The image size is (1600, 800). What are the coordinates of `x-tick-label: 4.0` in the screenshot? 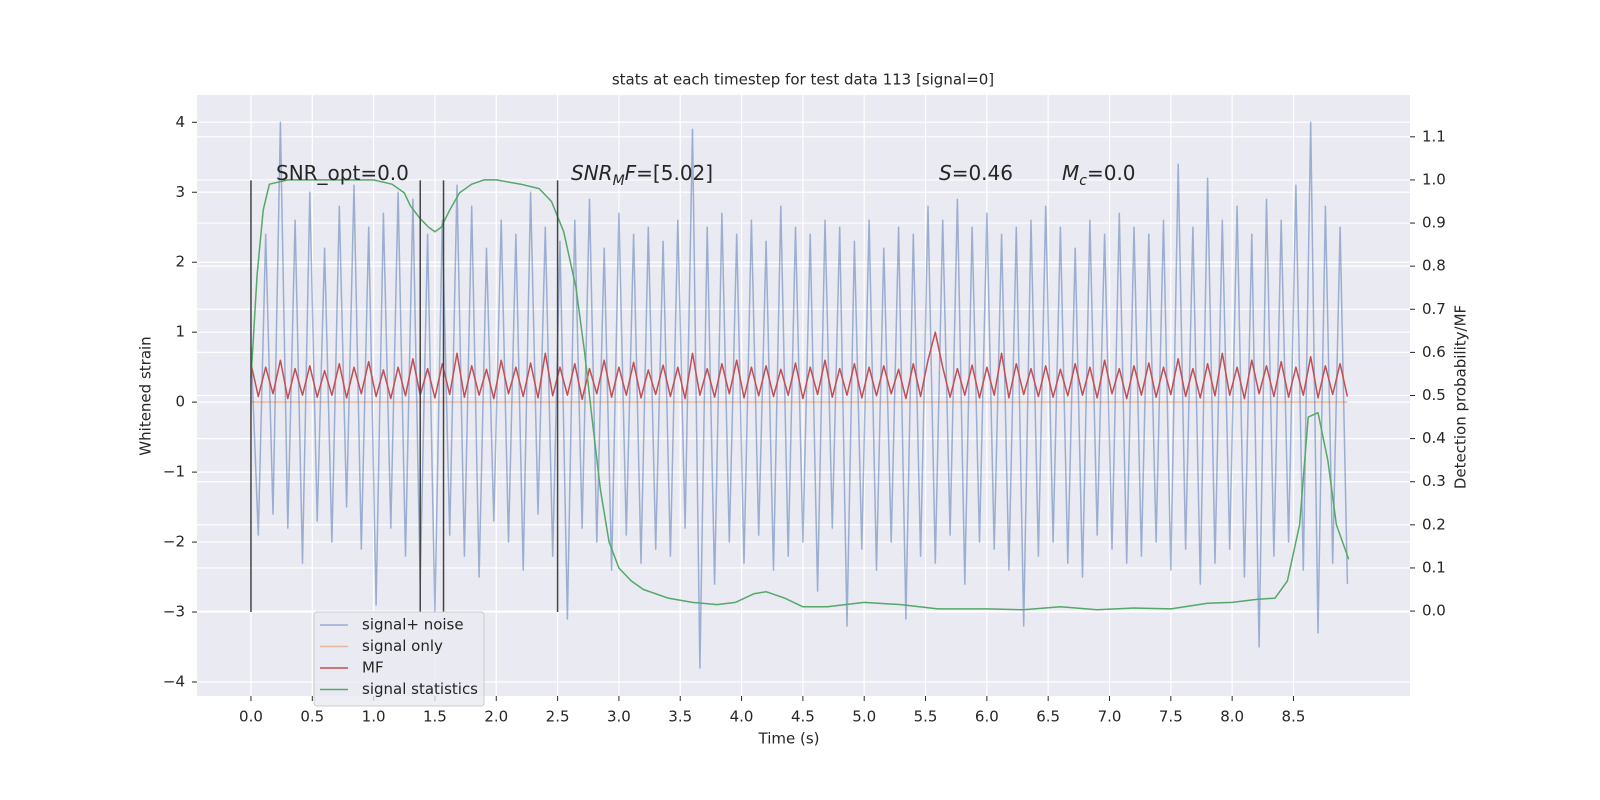 It's located at (742, 717).